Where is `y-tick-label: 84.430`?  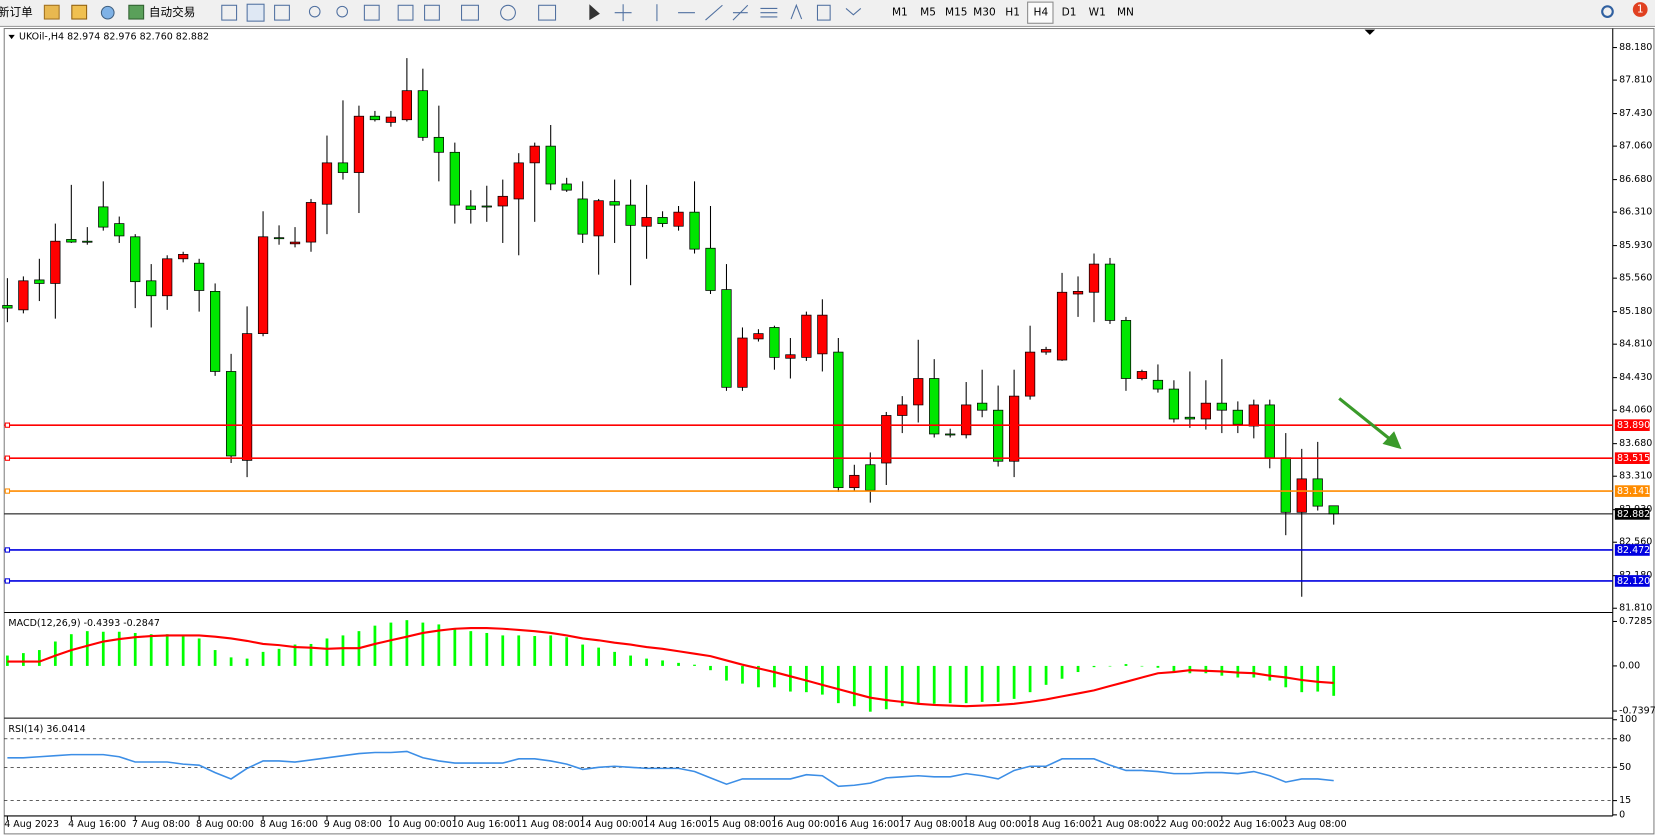 y-tick-label: 84.430 is located at coordinates (1635, 377).